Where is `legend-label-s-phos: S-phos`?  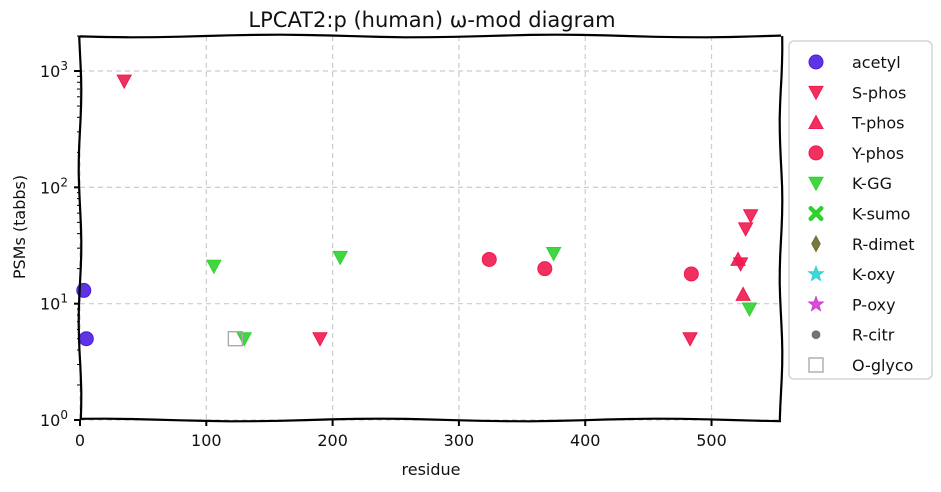
legend-label-s-phos: S-phos is located at coordinates (879, 92).